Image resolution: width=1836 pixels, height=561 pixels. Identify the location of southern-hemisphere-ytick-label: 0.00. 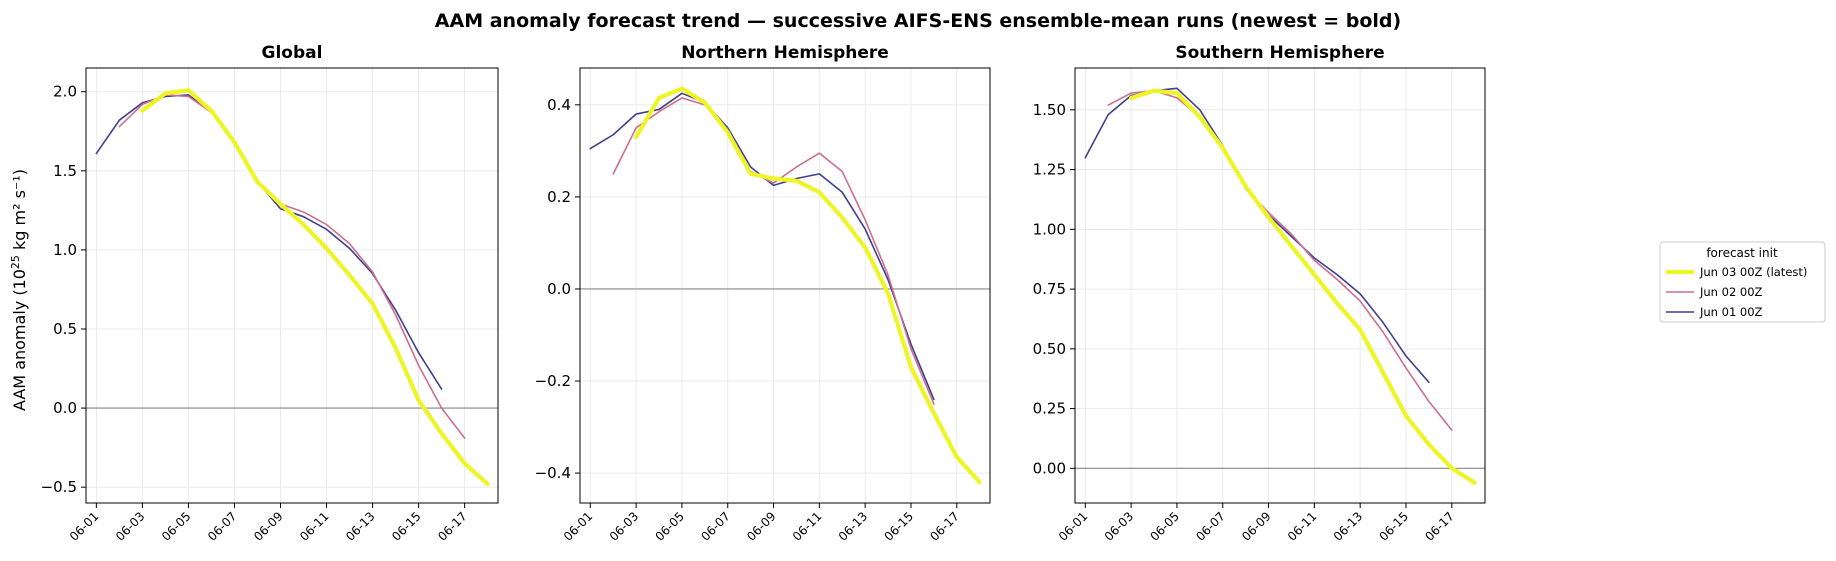
(1049, 468).